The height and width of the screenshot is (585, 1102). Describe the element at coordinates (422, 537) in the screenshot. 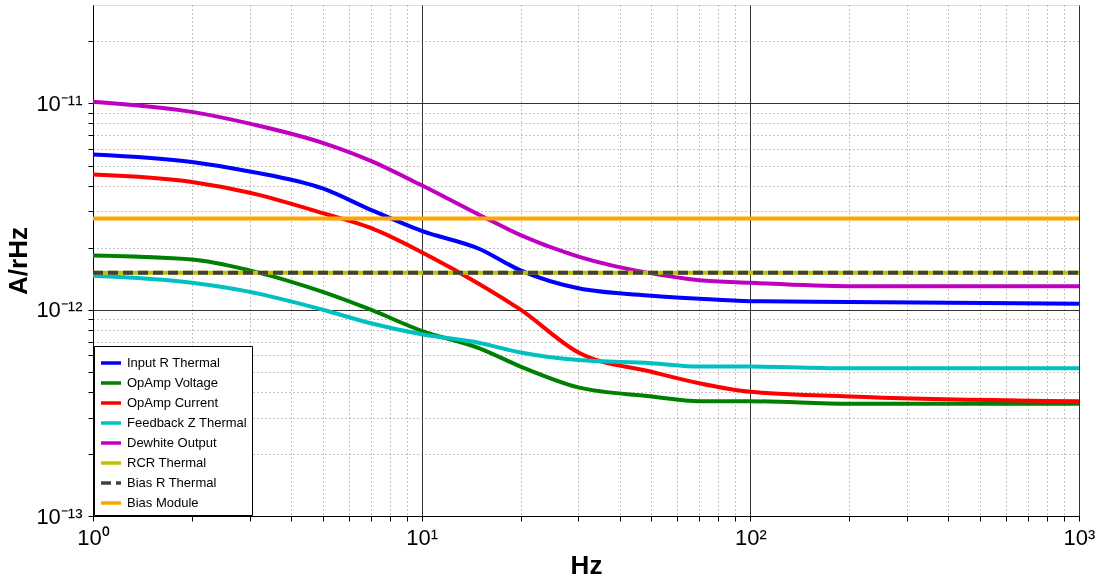

I see `x-tick-label: 10¹` at that location.